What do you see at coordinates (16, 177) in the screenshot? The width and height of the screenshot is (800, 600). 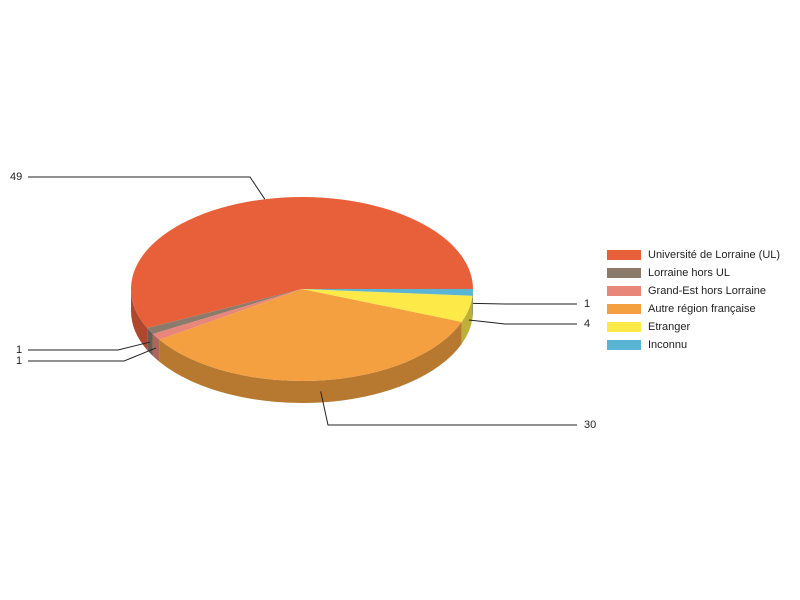 I see `data-label: 49` at bounding box center [16, 177].